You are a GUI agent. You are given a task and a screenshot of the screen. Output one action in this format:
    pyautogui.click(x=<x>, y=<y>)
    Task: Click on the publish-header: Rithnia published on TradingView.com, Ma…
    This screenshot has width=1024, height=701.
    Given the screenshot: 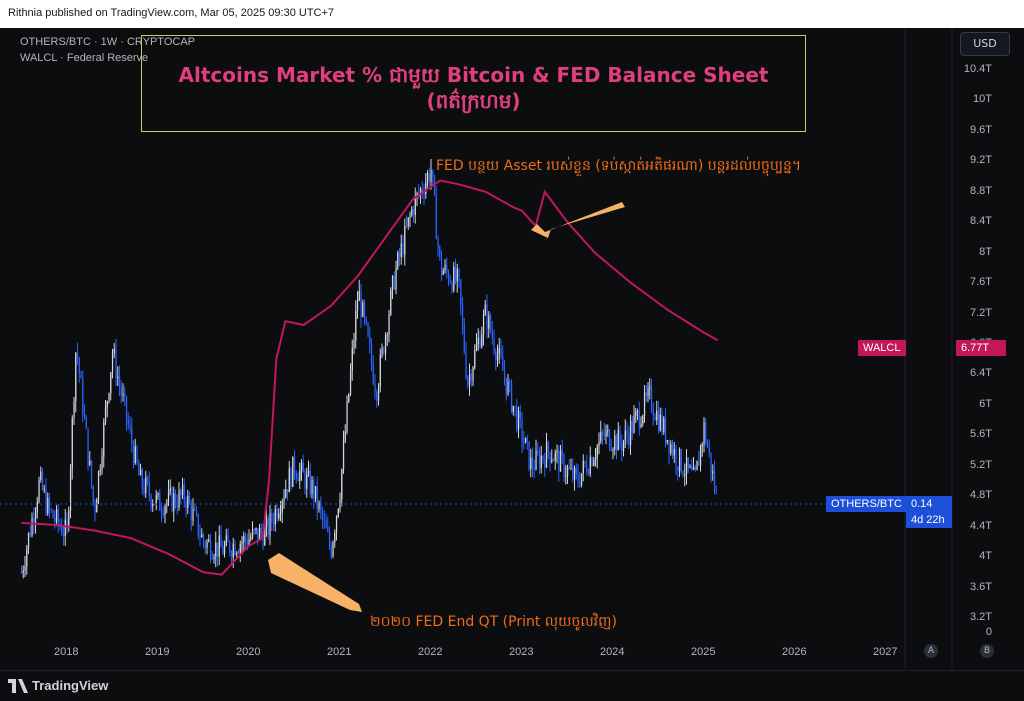 What is the action you would take?
    pyautogui.click(x=512, y=14)
    